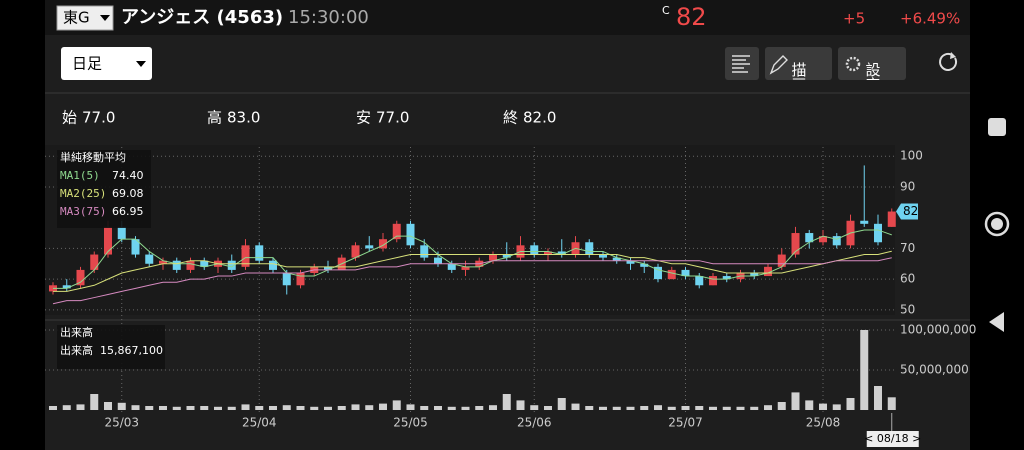 The height and width of the screenshot is (450, 1024). What do you see at coordinates (507, 17) in the screenshot?
I see `header-bar` at bounding box center [507, 17].